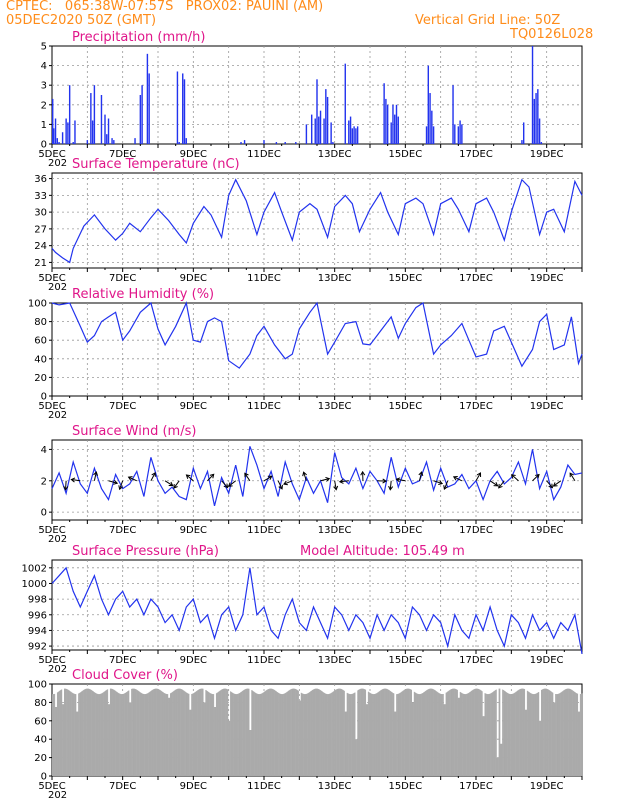  Describe the element at coordinates (476, 660) in the screenshot. I see `pressure-xtick-label: 17DEC` at that location.